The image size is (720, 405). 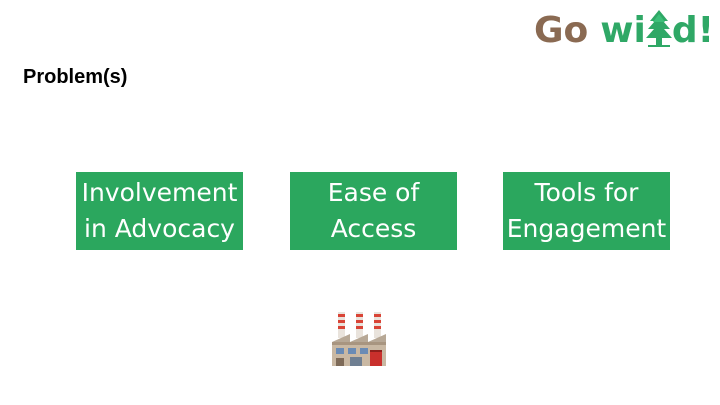 What do you see at coordinates (693, 30) in the screenshot?
I see `logo-wild-text-end: d!` at bounding box center [693, 30].